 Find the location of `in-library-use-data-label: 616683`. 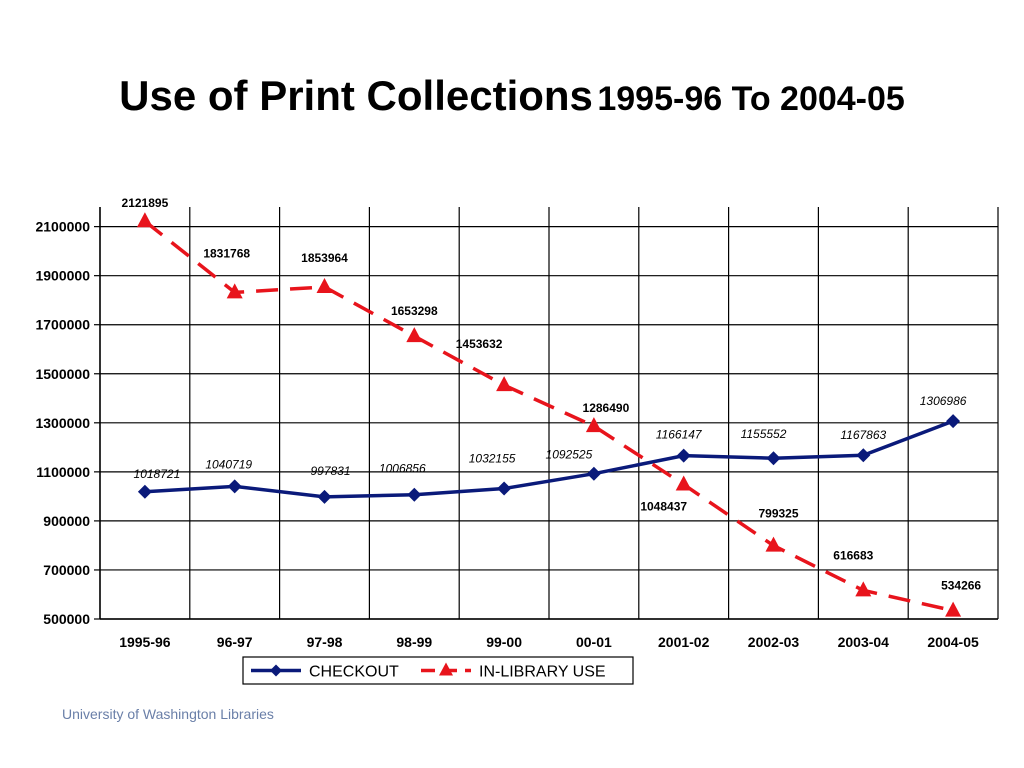

in-library-use-data-label: 616683 is located at coordinates (853, 555).